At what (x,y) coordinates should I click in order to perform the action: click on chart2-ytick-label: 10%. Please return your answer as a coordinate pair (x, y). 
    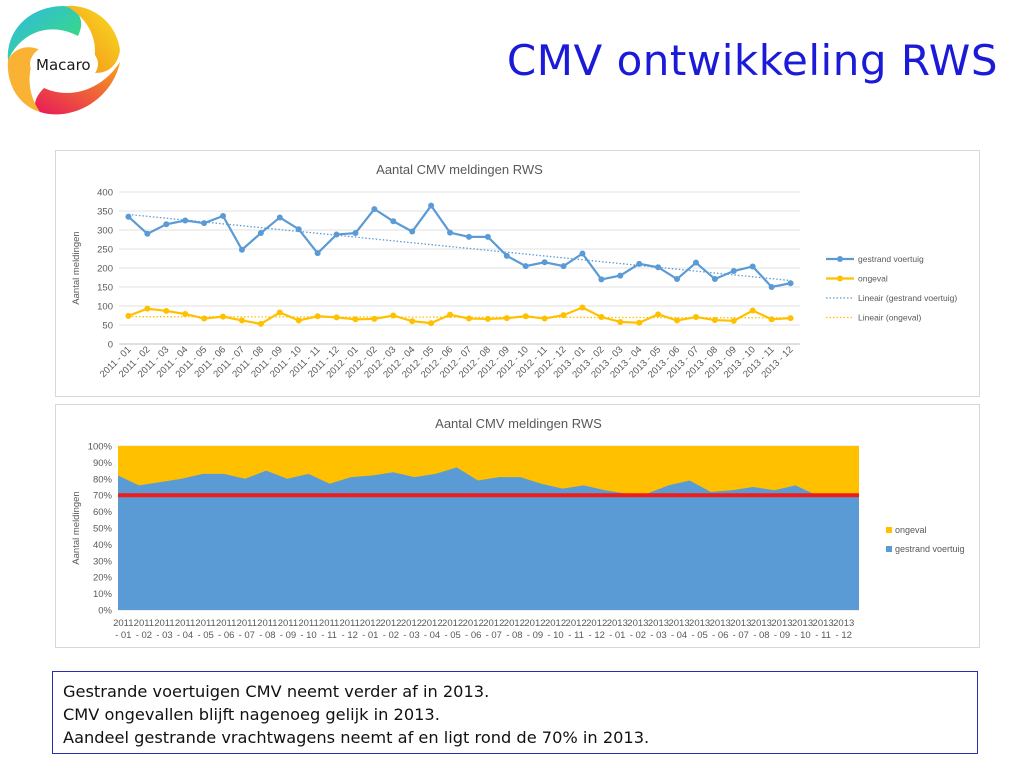
    Looking at the image, I should click on (103, 594).